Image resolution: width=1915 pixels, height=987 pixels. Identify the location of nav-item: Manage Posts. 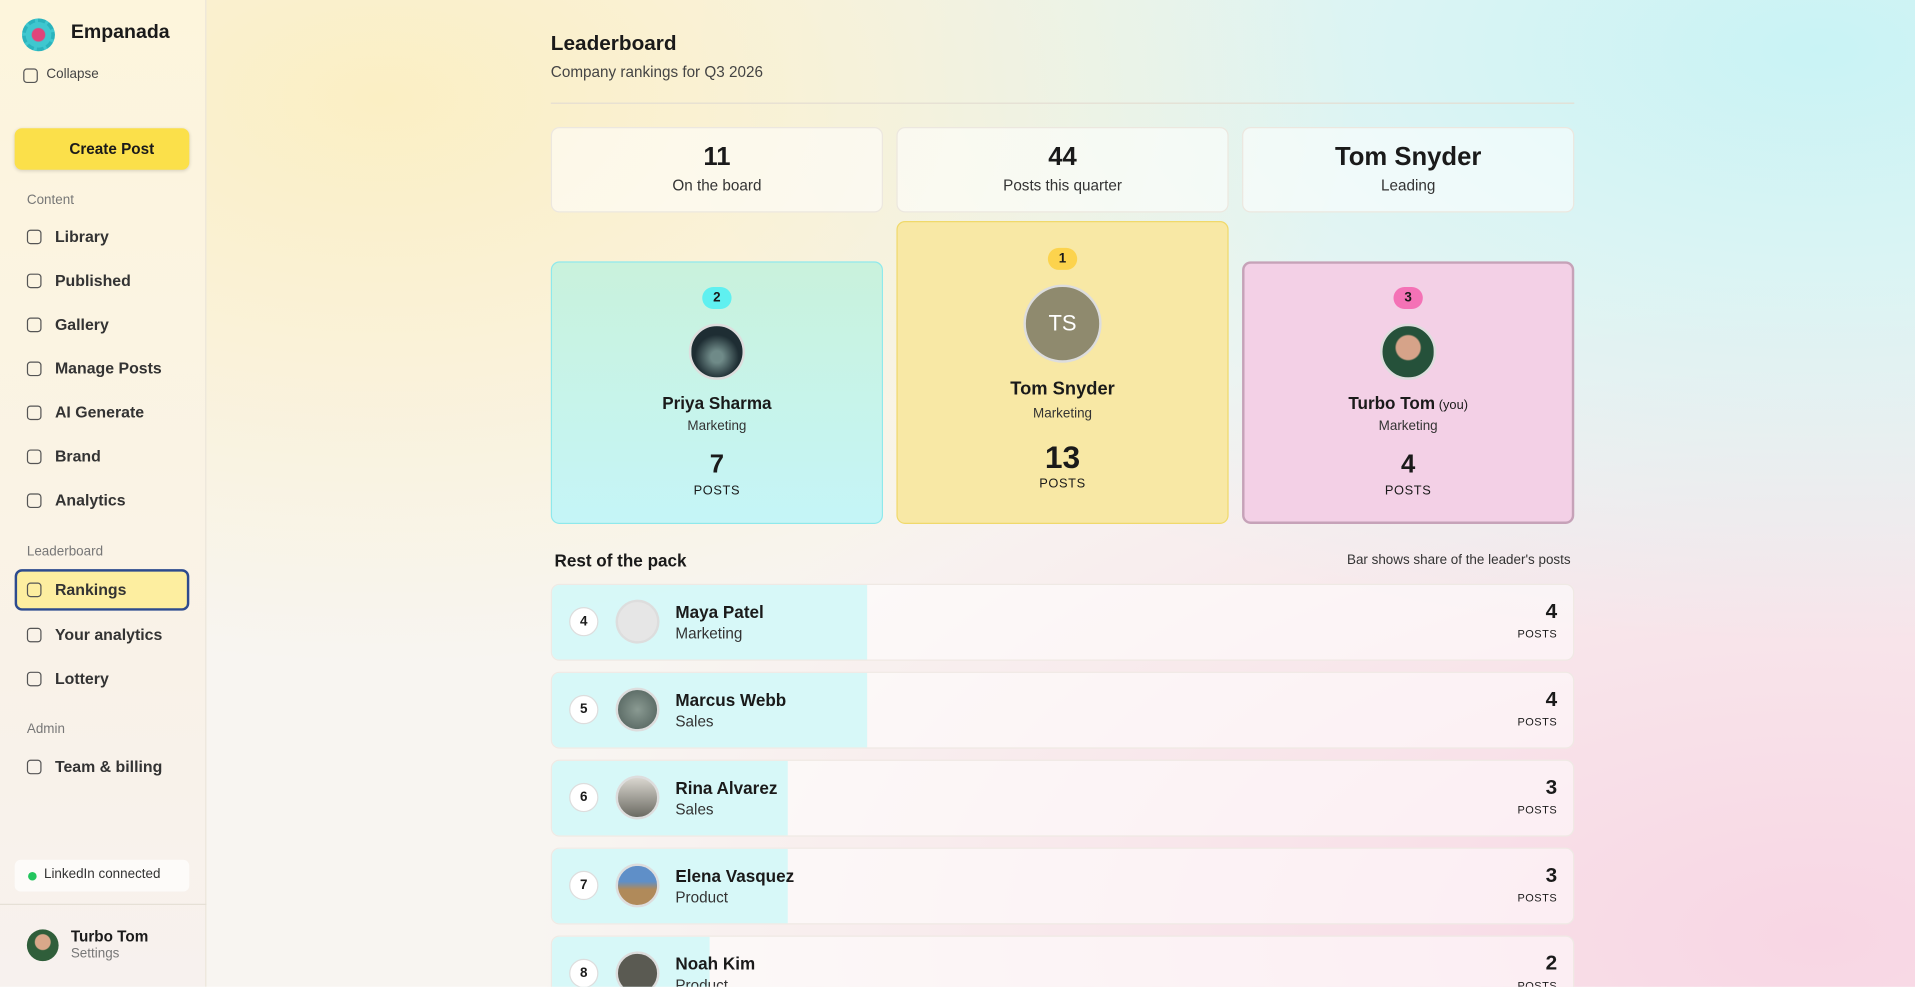
(108, 368).